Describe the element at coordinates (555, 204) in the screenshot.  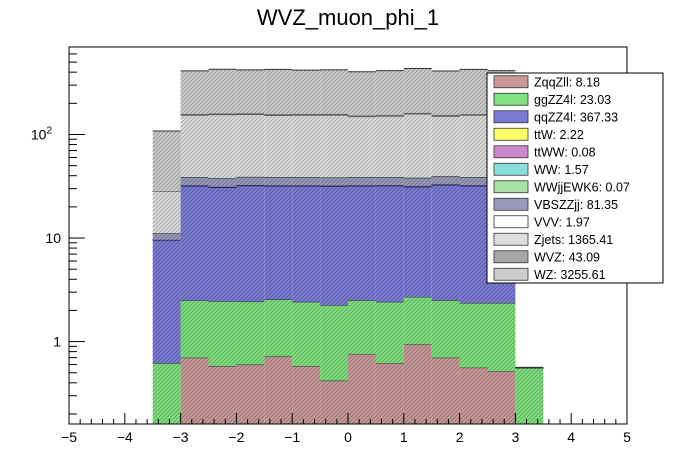
I see `legend-entry: VBSZZjj: 81.35` at that location.